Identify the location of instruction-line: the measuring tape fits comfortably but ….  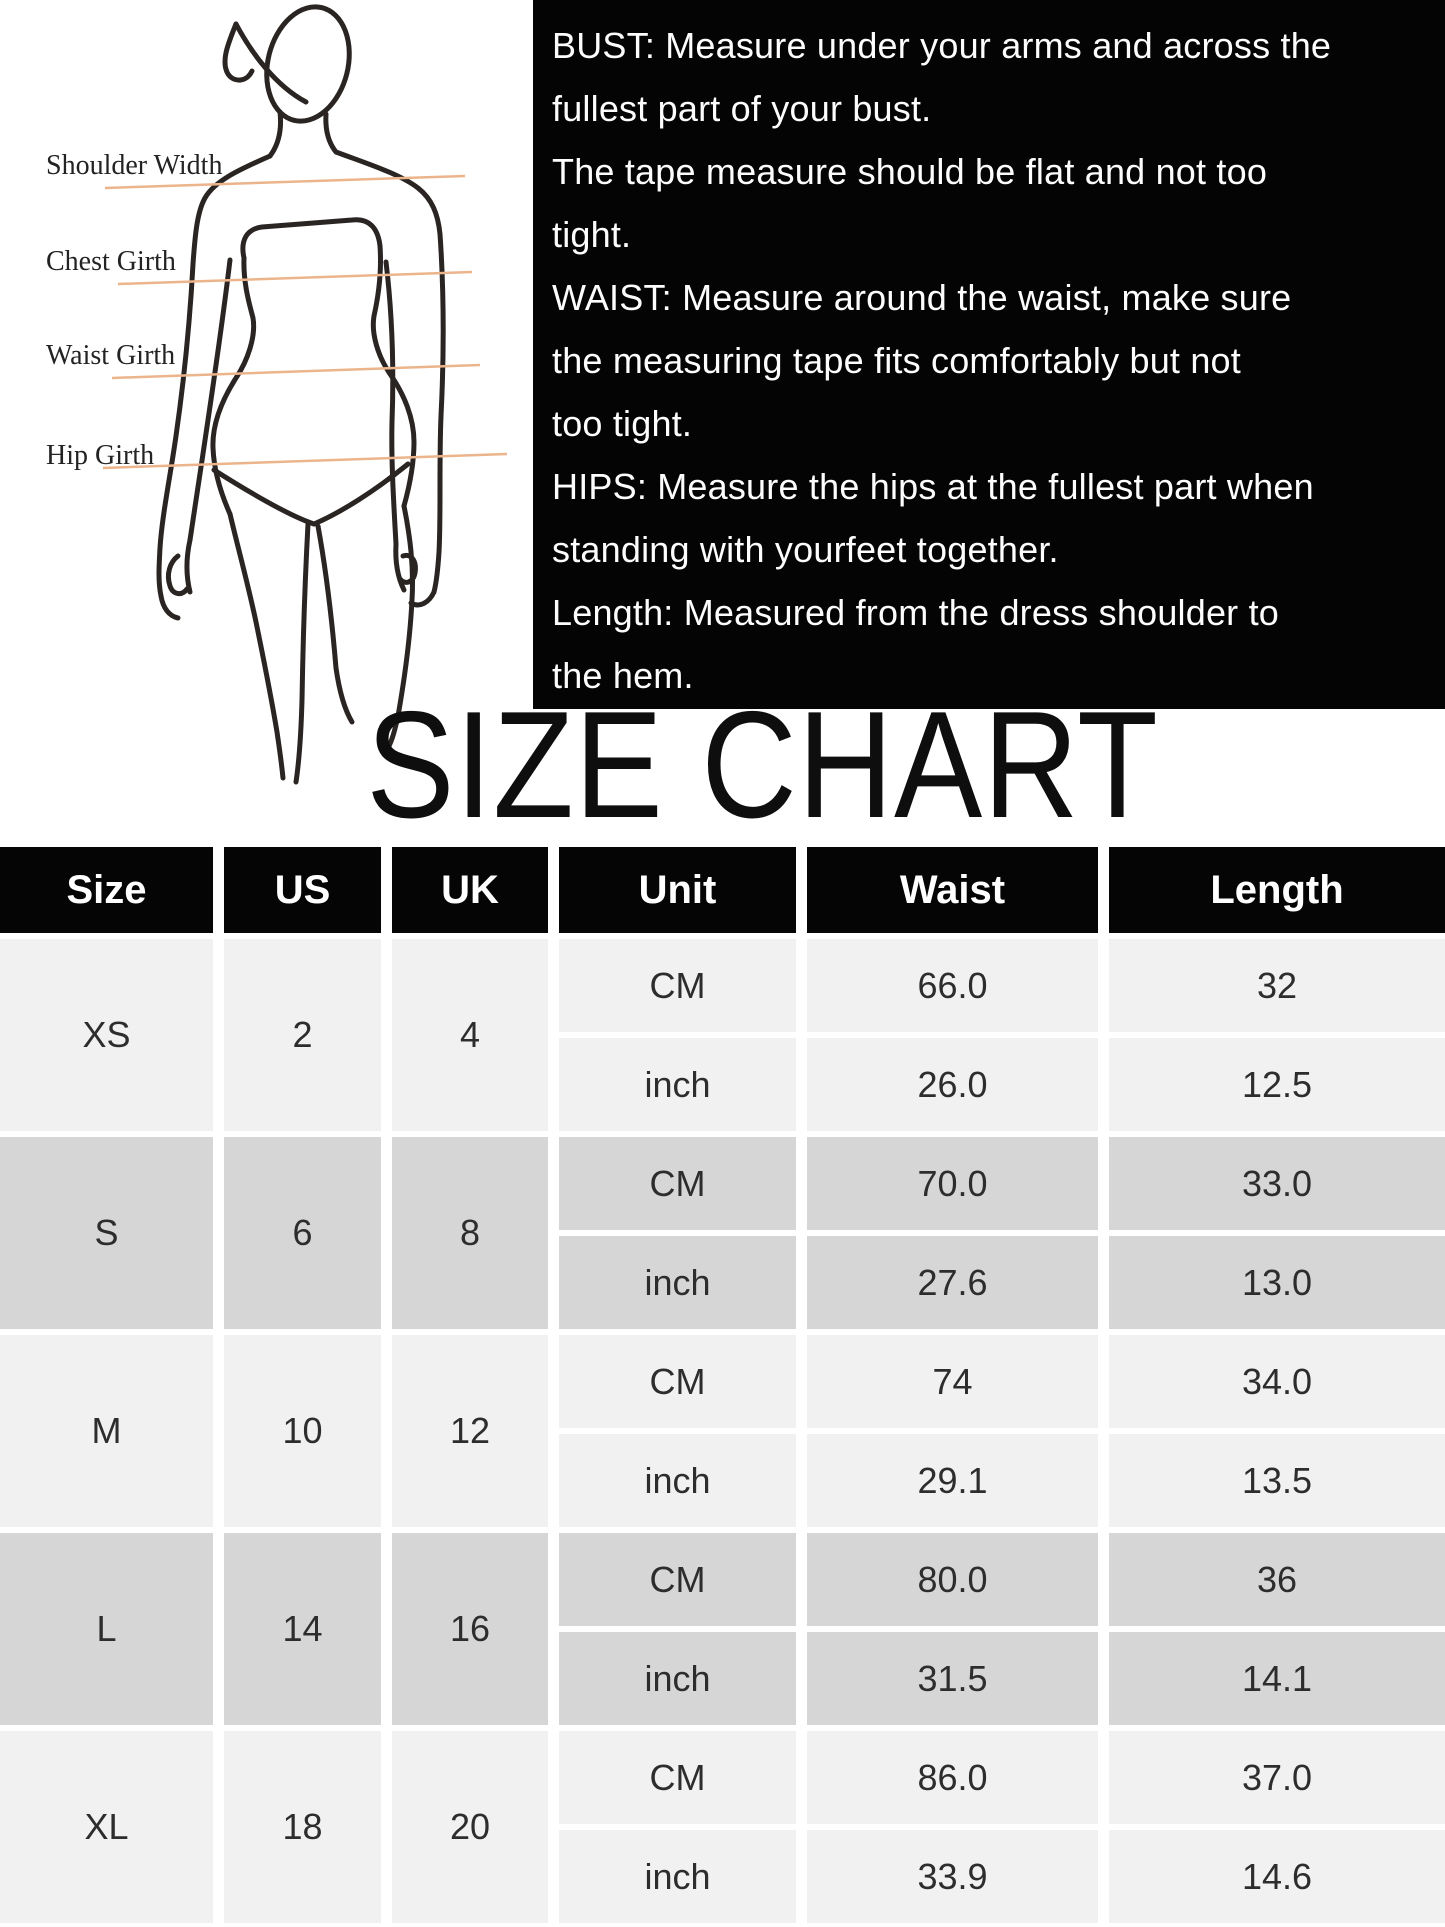
(896, 360).